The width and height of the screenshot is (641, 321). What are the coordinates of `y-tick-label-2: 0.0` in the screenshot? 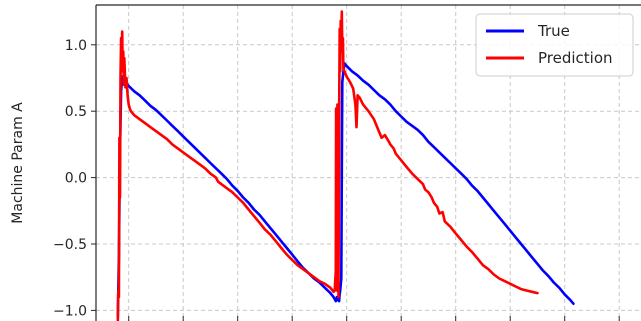 It's located at (76, 179).